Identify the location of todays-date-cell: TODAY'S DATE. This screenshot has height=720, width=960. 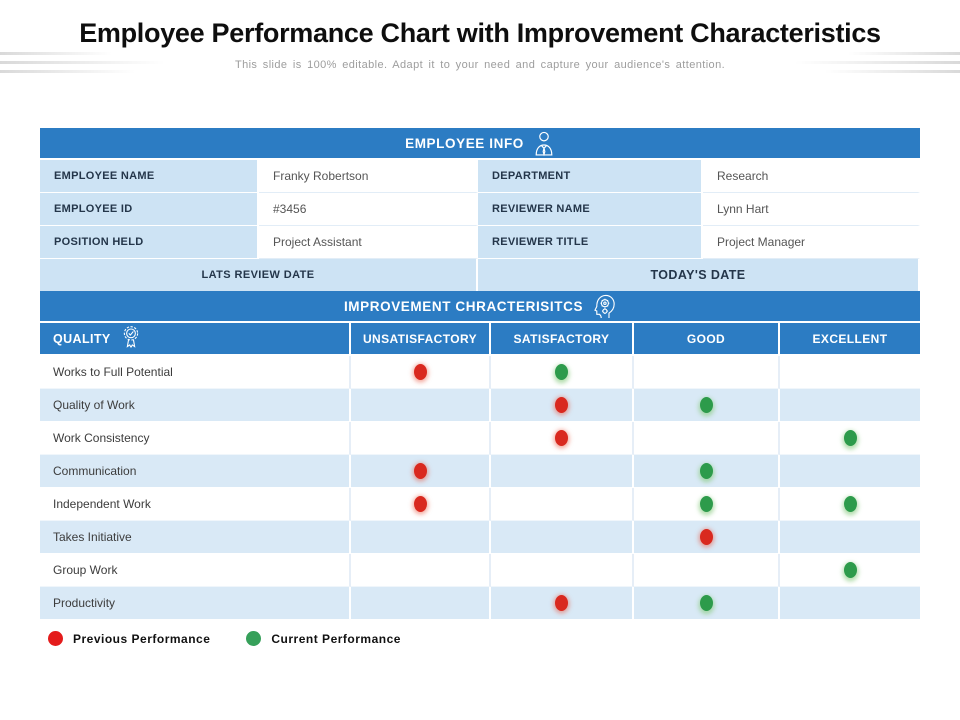
(699, 275).